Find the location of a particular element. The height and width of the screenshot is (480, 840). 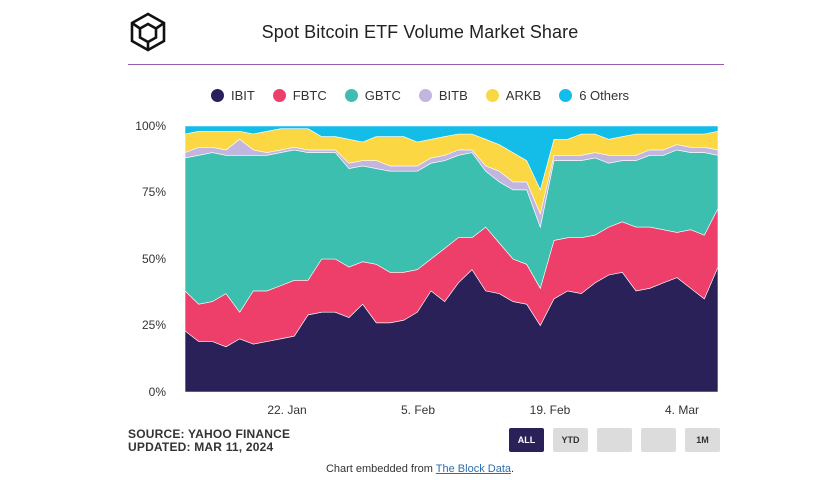

x-tick-label: 22. Jan is located at coordinates (287, 410).